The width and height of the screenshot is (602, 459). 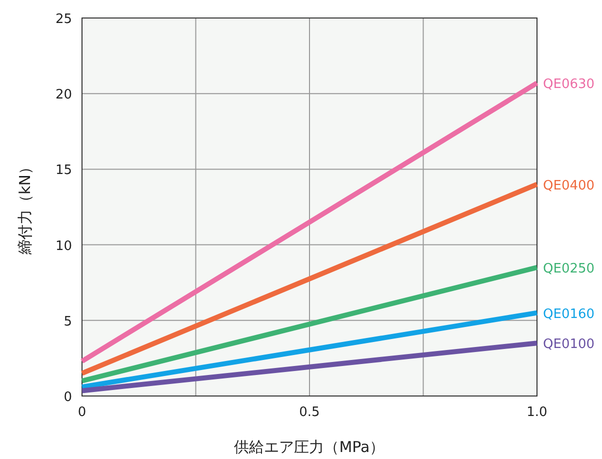 I want to click on series-label: QE0160, so click(x=569, y=314).